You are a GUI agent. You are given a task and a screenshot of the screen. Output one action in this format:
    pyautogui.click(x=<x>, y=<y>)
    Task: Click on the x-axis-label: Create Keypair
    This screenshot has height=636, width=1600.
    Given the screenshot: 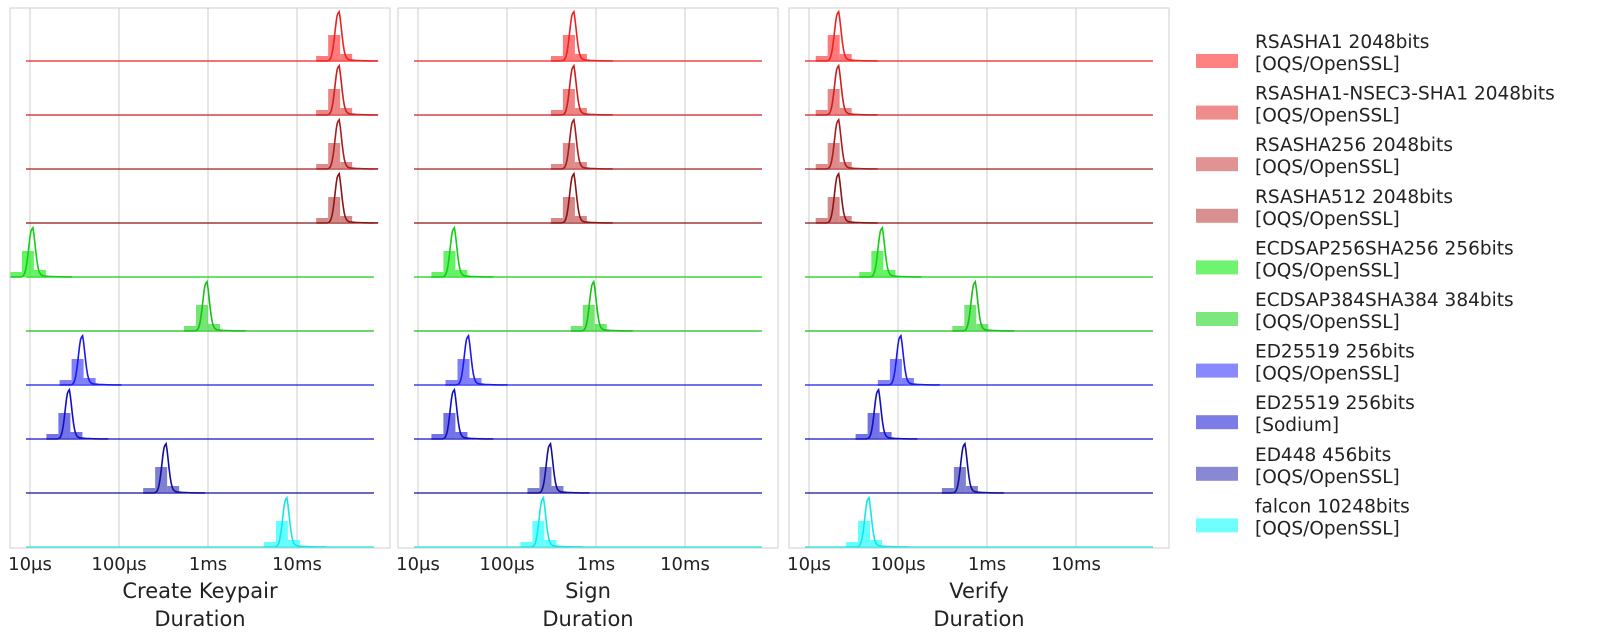 What is the action you would take?
    pyautogui.click(x=200, y=591)
    